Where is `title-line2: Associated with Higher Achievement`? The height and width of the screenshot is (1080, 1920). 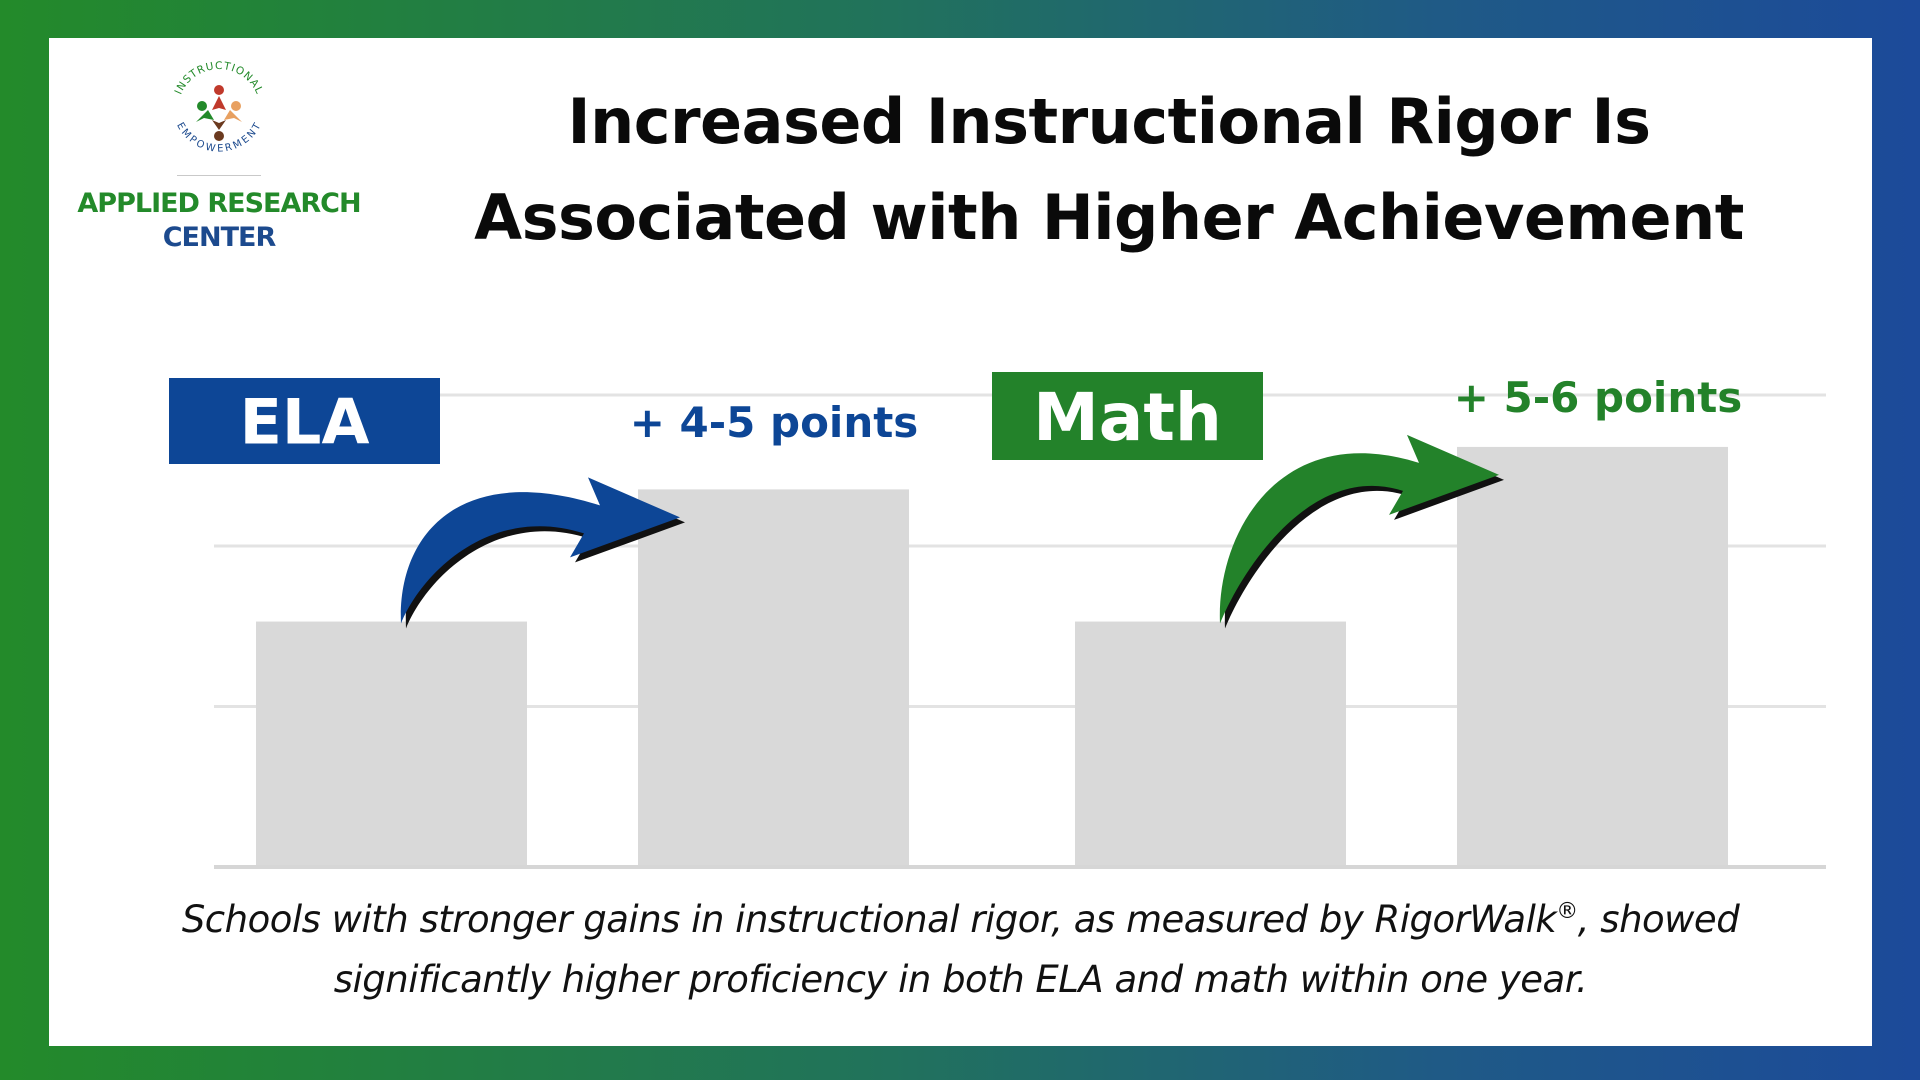 title-line2: Associated with Higher Achievement is located at coordinates (1109, 217).